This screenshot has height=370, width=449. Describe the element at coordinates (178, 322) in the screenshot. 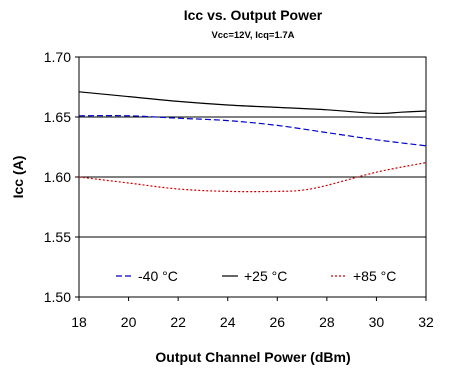

I see `x-tick-label: 22` at that location.